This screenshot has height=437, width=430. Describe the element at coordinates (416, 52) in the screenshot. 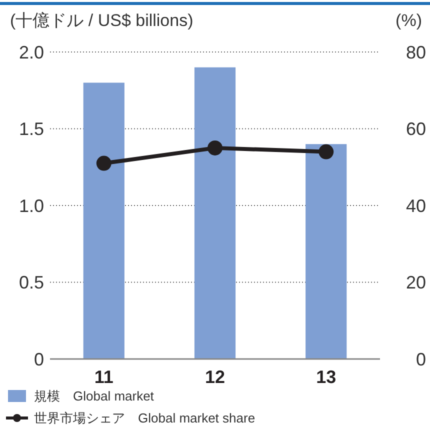

I see `y2-tick-label: 80` at that location.